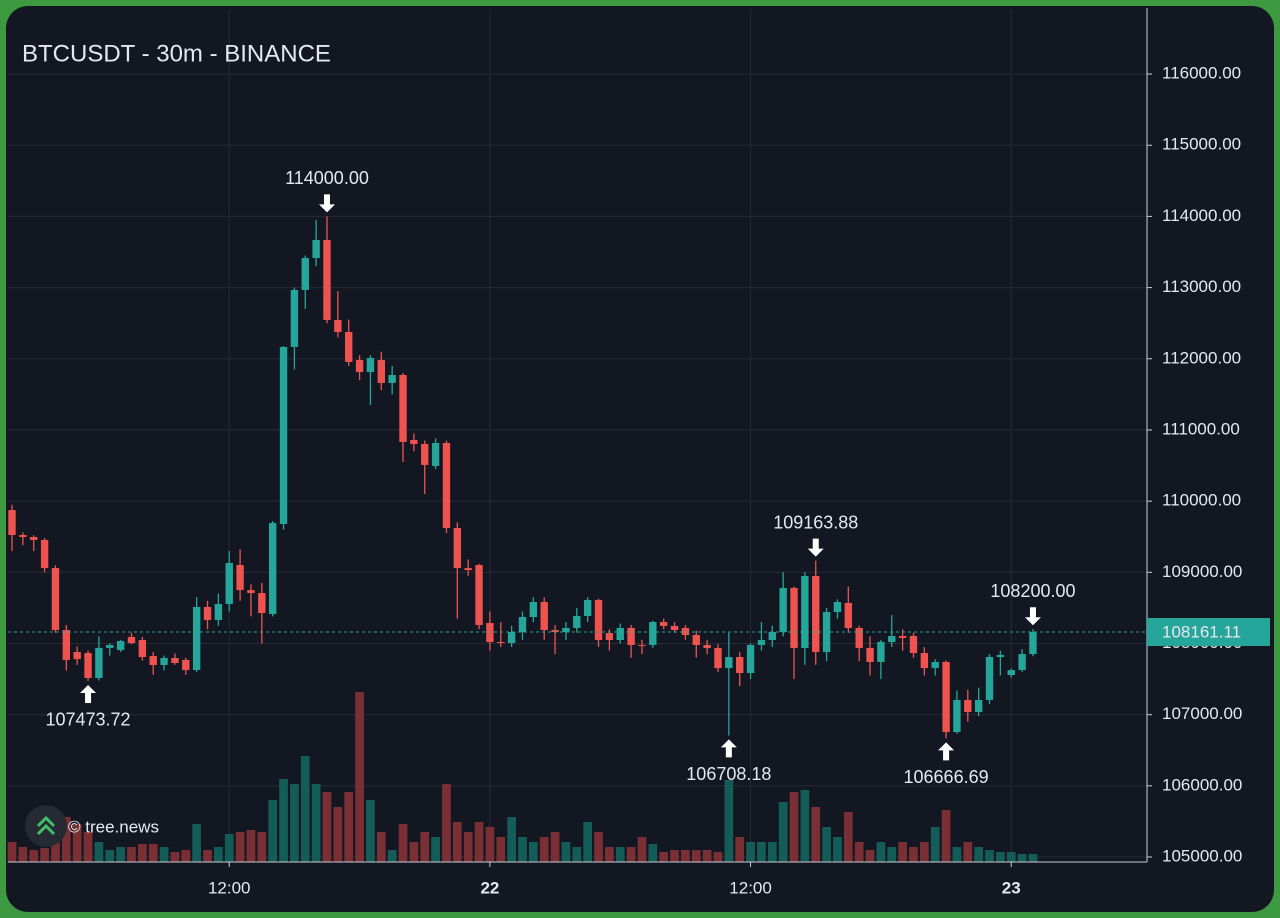 The width and height of the screenshot is (1280, 918). I want to click on x-tick-label: 22, so click(489, 887).